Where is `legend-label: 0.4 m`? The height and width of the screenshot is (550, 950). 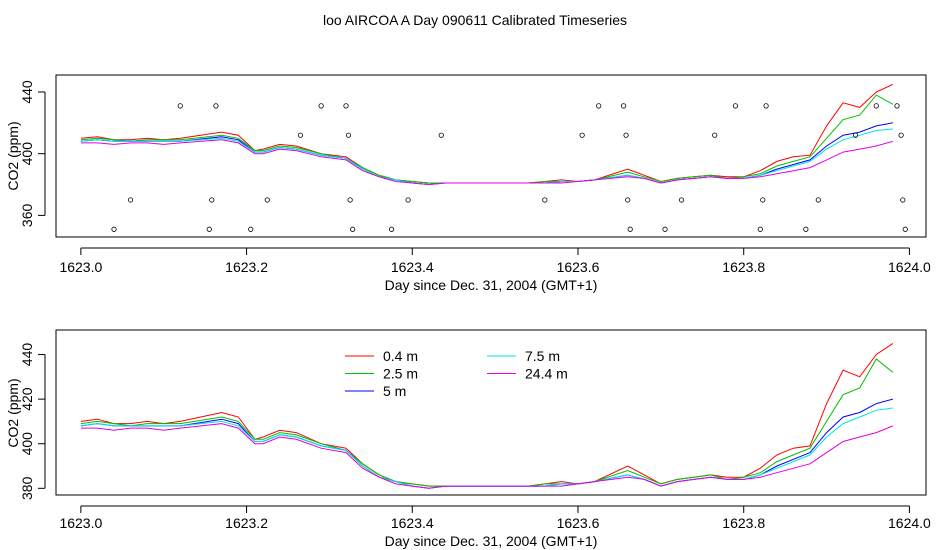
legend-label: 0.4 m is located at coordinates (400, 356).